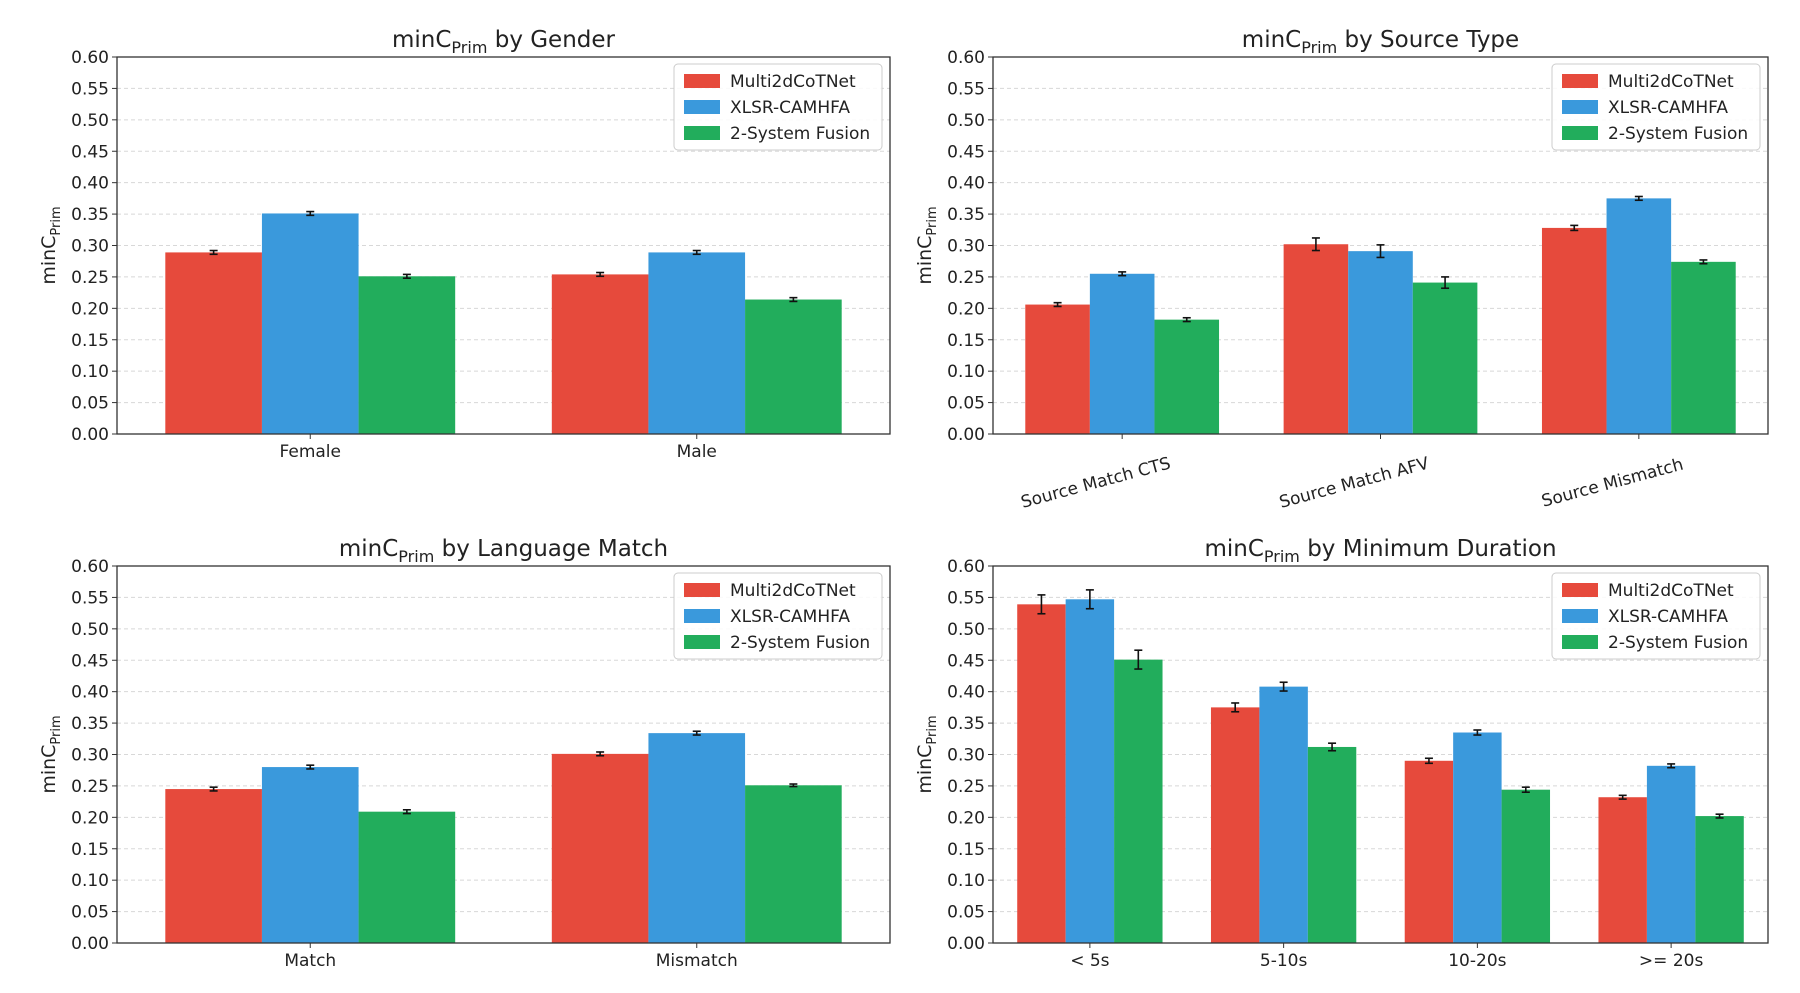 This screenshot has width=1800, height=993. Describe the element at coordinates (697, 961) in the screenshot. I see `x-tick-label: Mismatch` at that location.